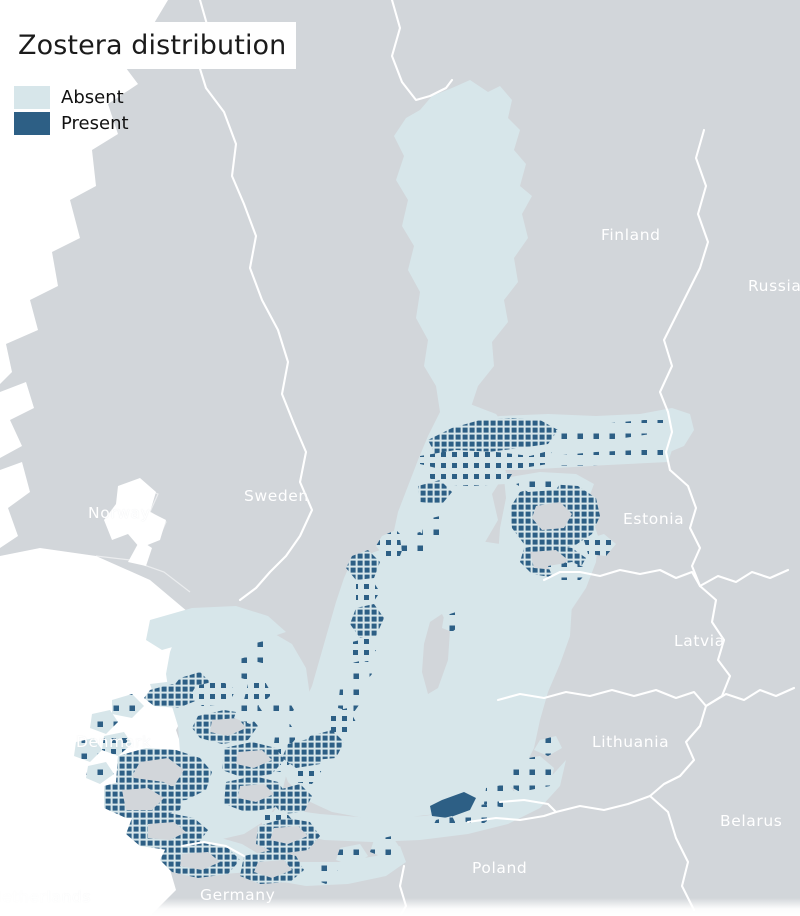 This screenshot has height=916, width=800. What do you see at coordinates (92, 97) in the screenshot?
I see `legend-label-absent: Absent` at bounding box center [92, 97].